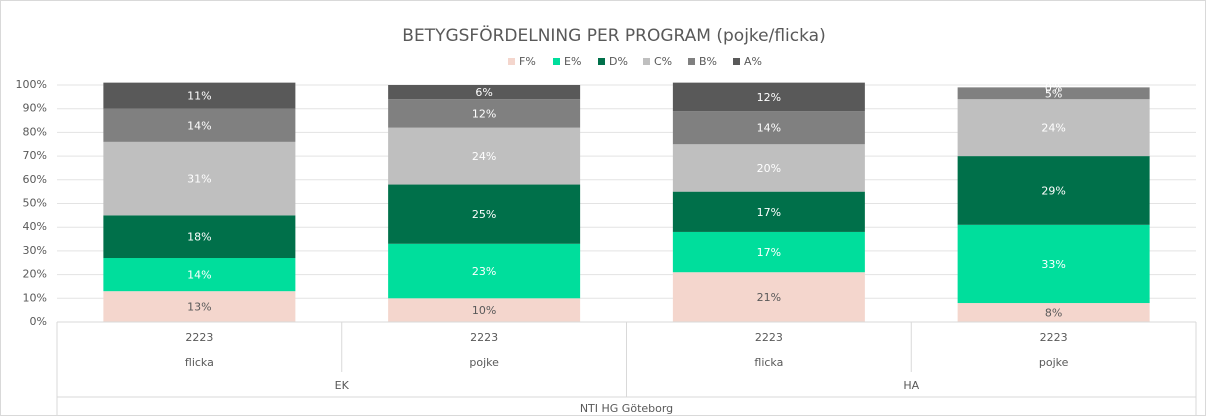 This screenshot has height=416, width=1206. What do you see at coordinates (1053, 87) in the screenshot?
I see `data-label: 0%` at bounding box center [1053, 87].